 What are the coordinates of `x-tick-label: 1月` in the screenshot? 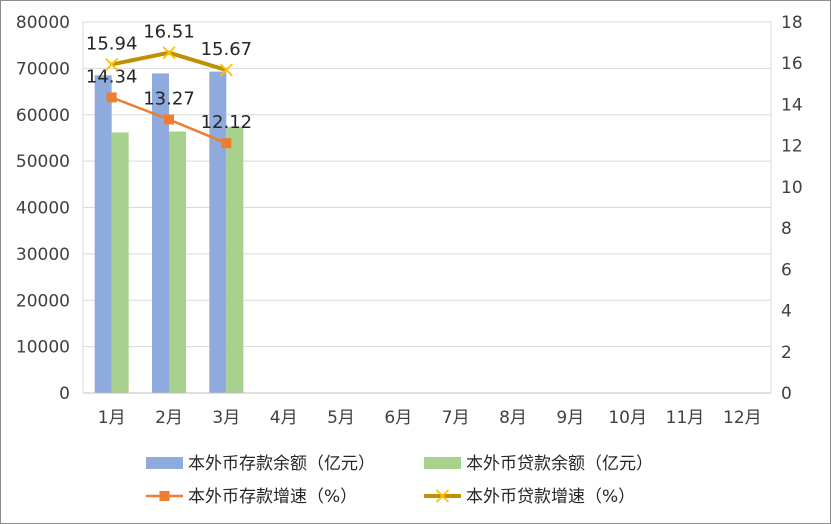 It's located at (112, 418).